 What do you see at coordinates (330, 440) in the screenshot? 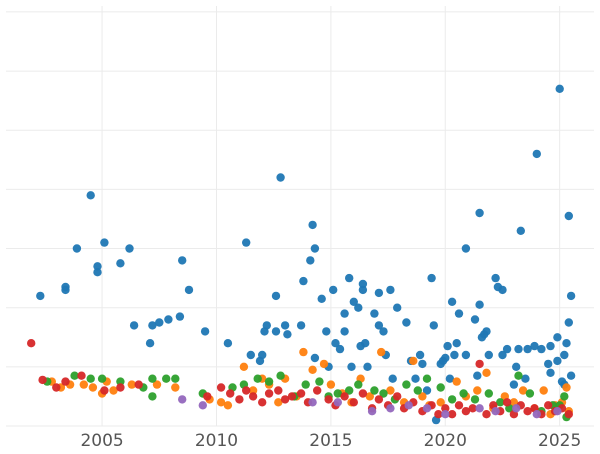
I see `x-tick-label-2: 2015` at bounding box center [330, 440].